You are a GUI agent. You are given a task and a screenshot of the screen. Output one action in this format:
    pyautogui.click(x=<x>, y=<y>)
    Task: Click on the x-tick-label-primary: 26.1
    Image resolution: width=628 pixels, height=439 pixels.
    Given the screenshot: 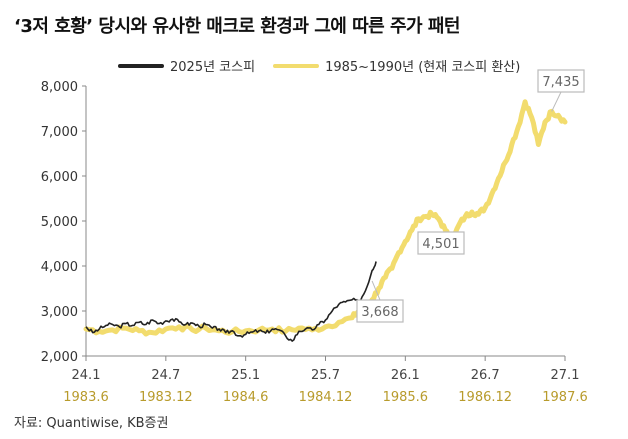 What is the action you would take?
    pyautogui.click(x=405, y=375)
    